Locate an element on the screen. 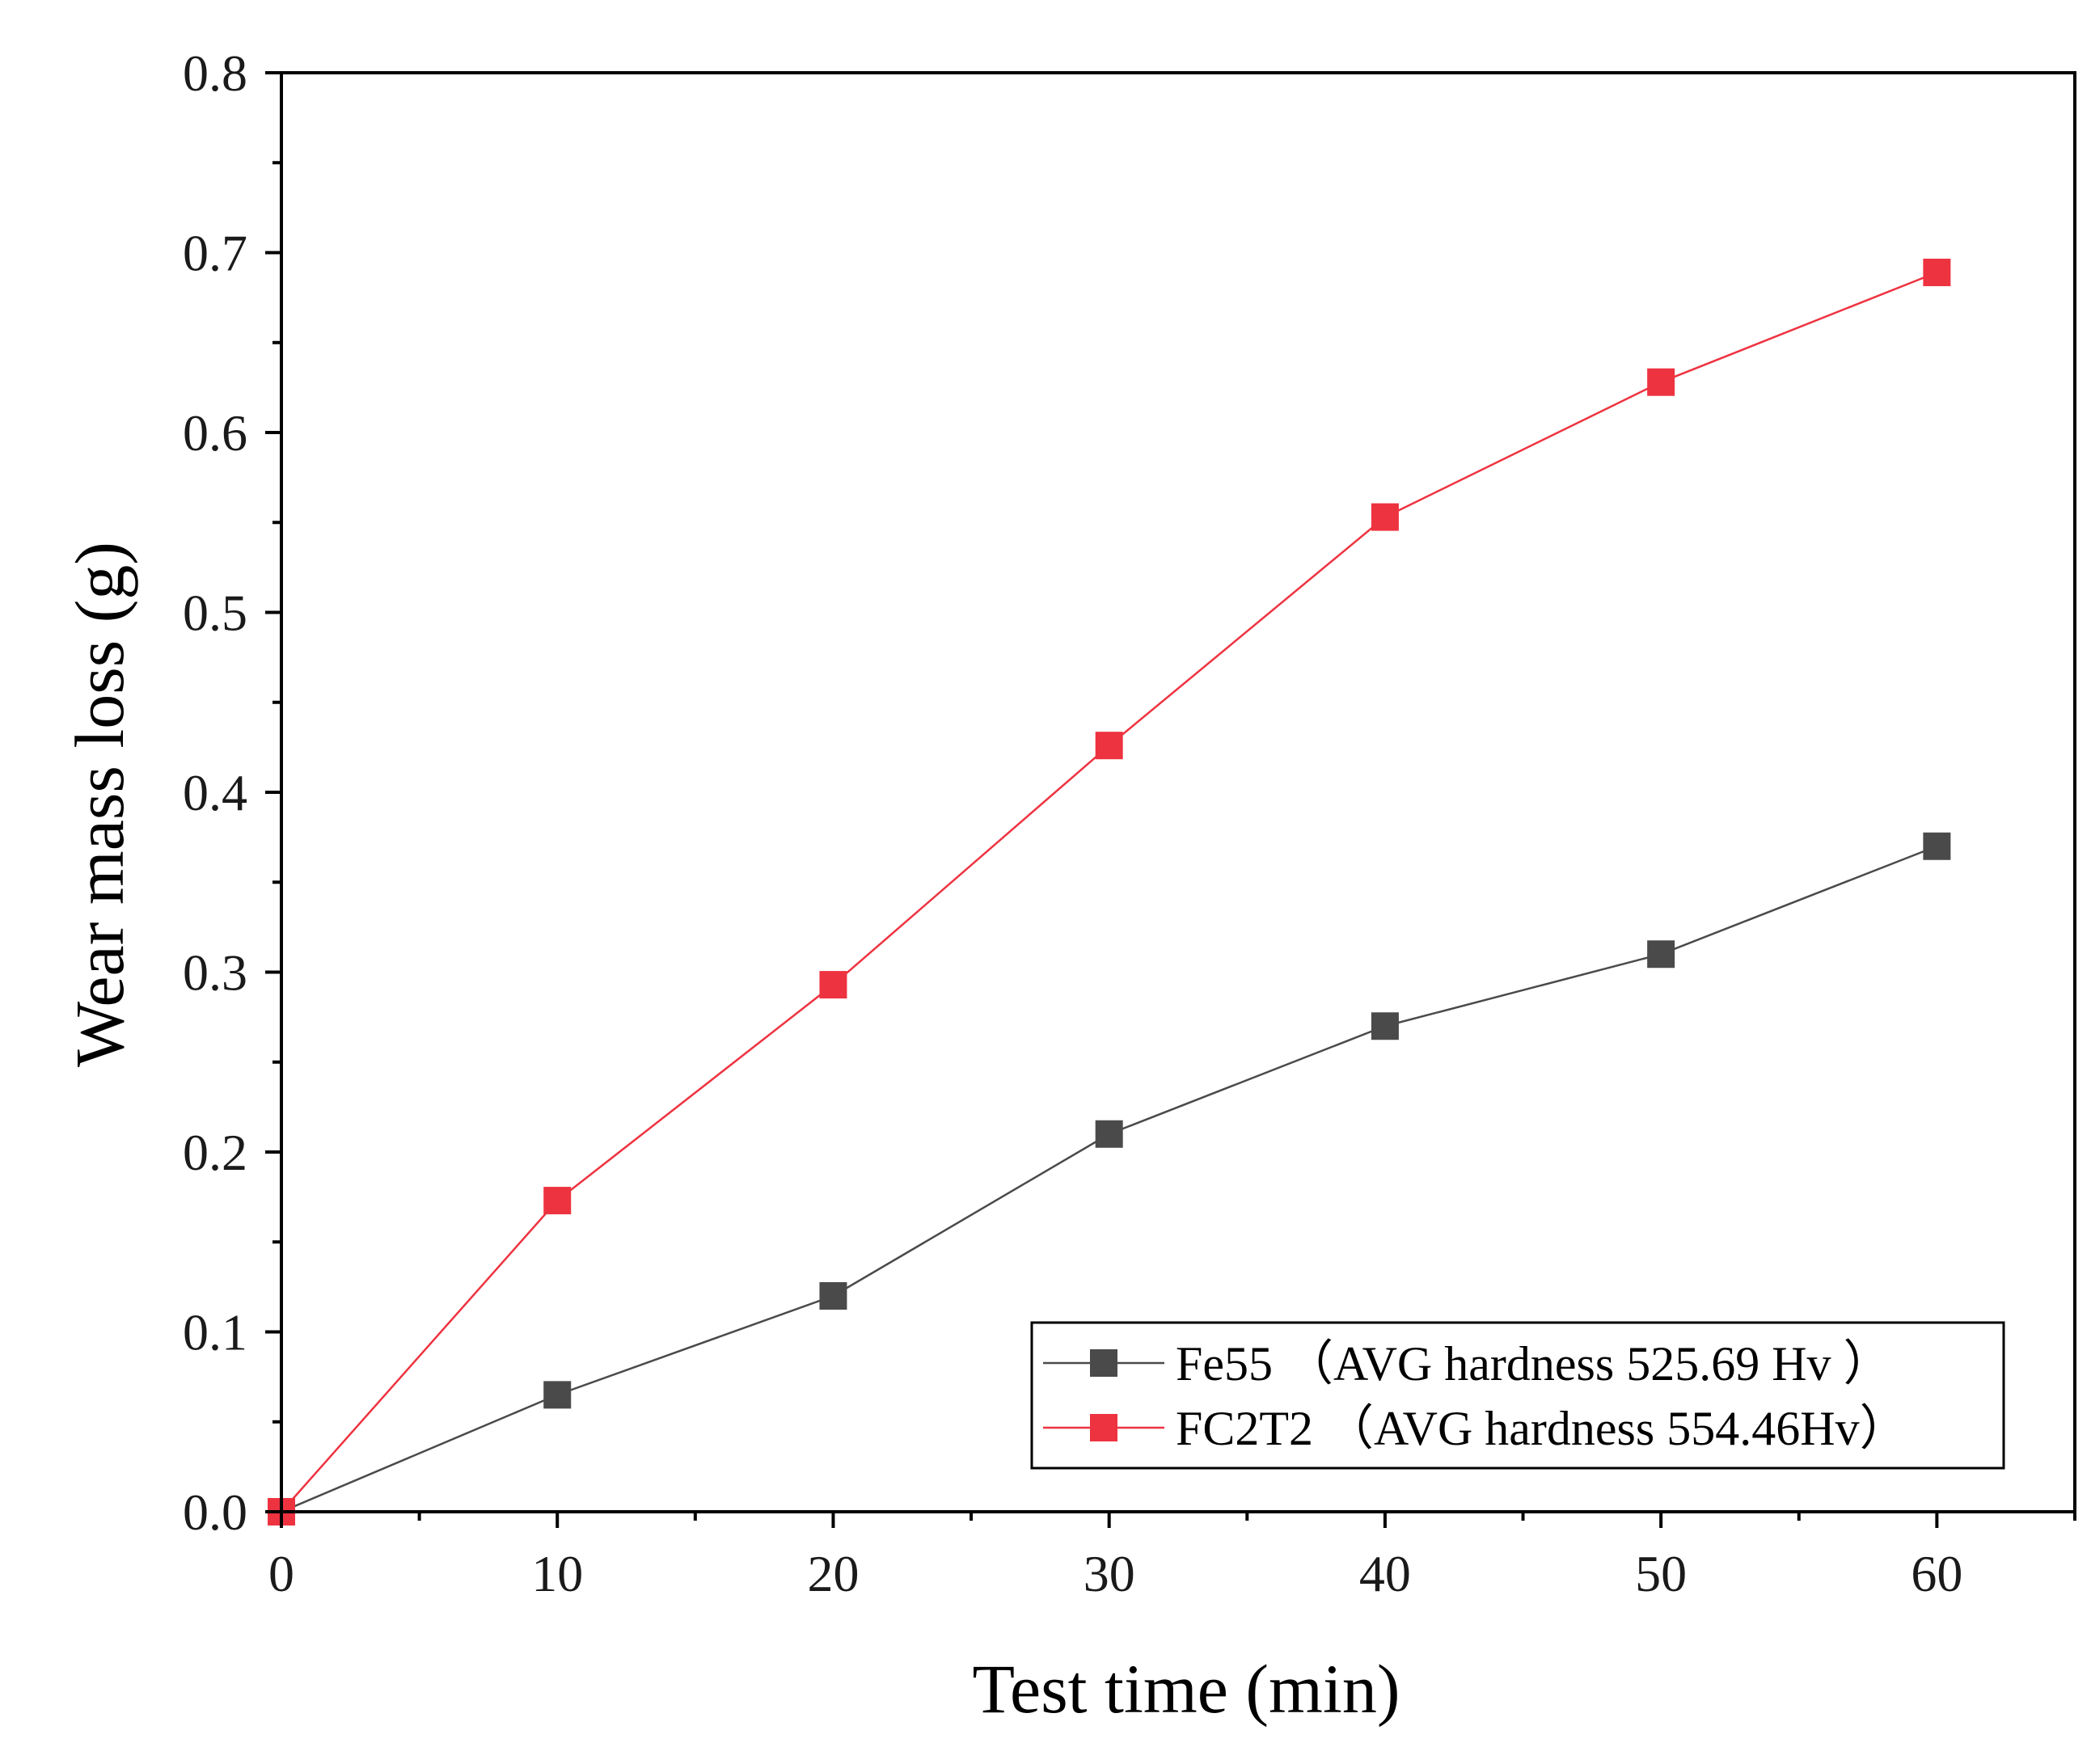 This screenshot has height=1764, width=2091. legend-label-fe55: Fe55 （AVG hardness 525.69 Hv ） is located at coordinates (1534, 1364).